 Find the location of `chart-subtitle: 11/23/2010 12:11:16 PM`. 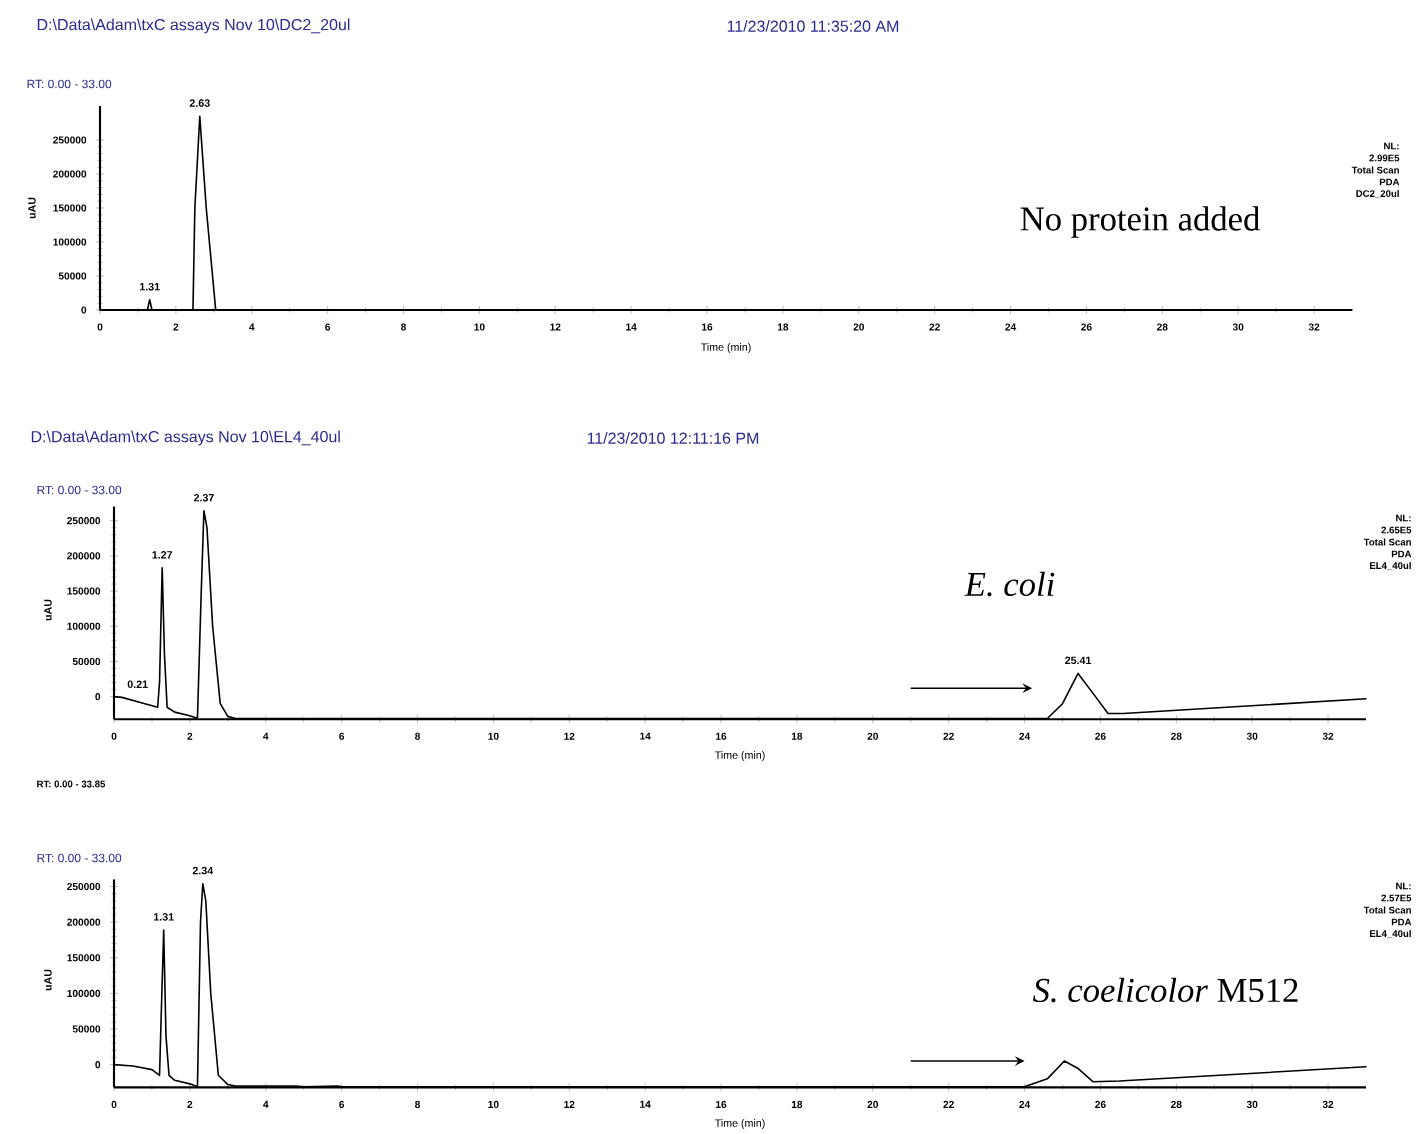

chart-subtitle: 11/23/2010 12:11:16 PM is located at coordinates (673, 438).